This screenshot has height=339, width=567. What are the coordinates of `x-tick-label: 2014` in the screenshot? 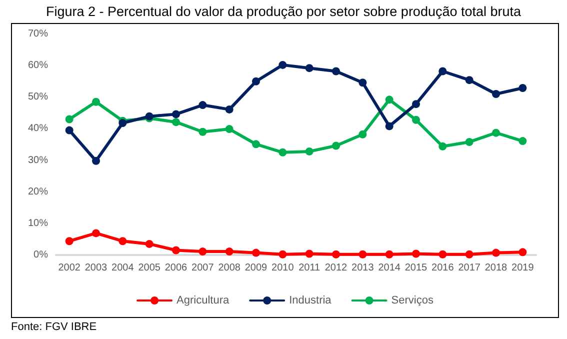 It's located at (389, 268).